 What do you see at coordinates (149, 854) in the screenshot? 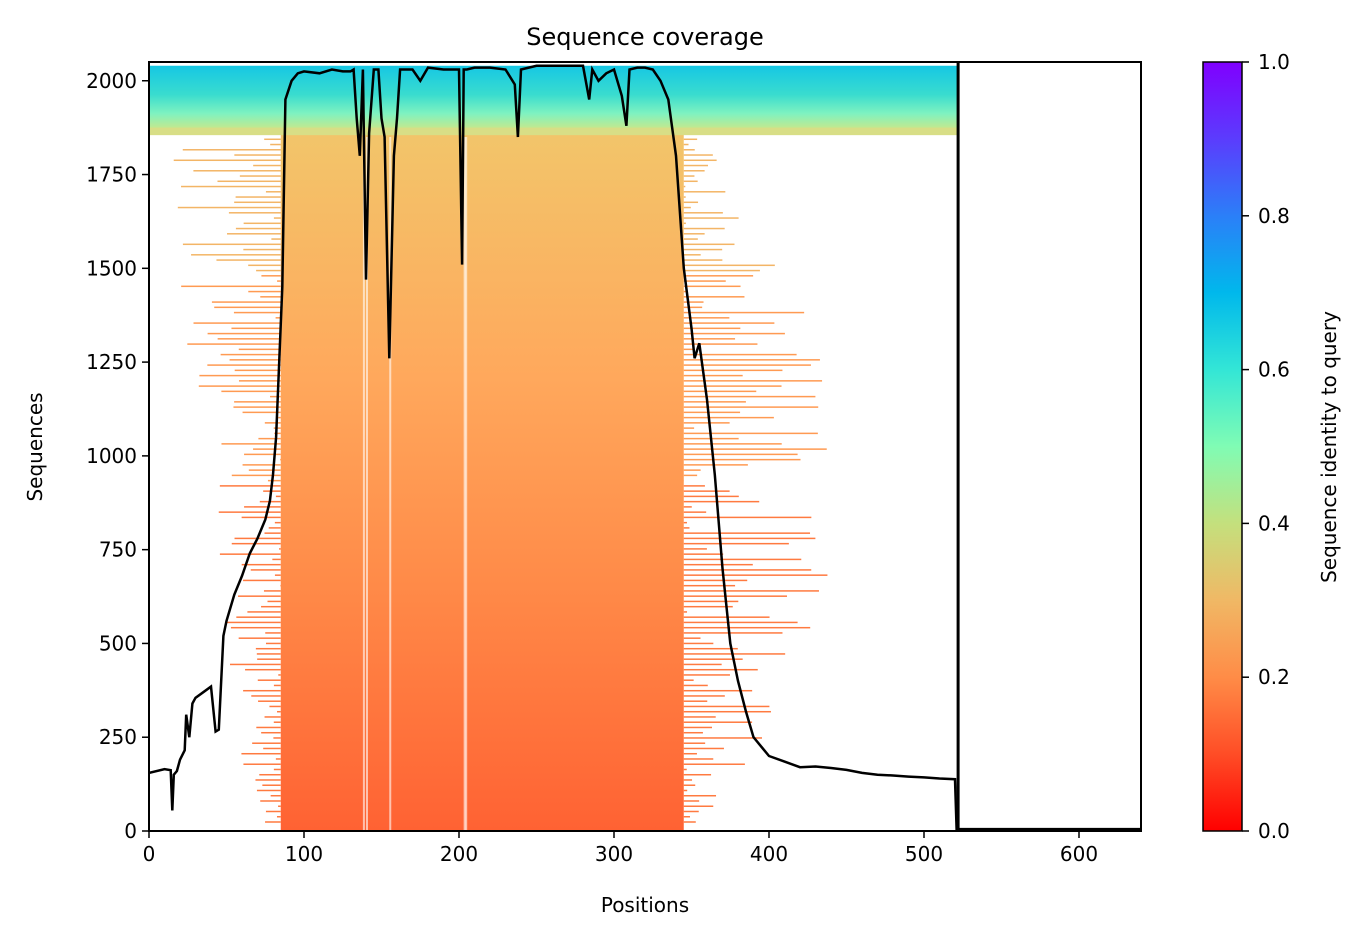
I see `x-tick-label: 0` at bounding box center [149, 854].